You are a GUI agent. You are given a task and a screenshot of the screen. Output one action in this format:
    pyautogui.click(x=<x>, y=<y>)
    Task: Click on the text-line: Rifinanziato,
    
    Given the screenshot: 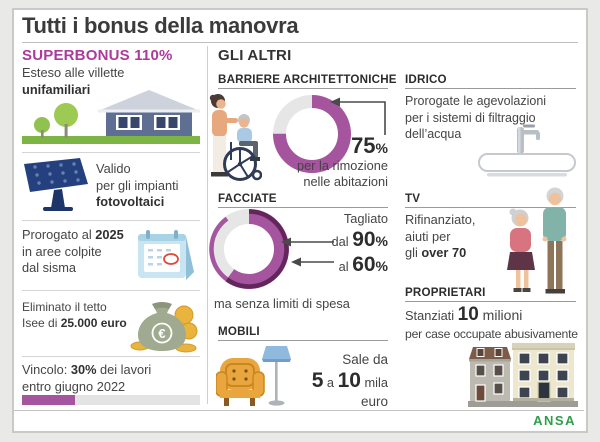 What is the action you would take?
    pyautogui.click(x=440, y=219)
    